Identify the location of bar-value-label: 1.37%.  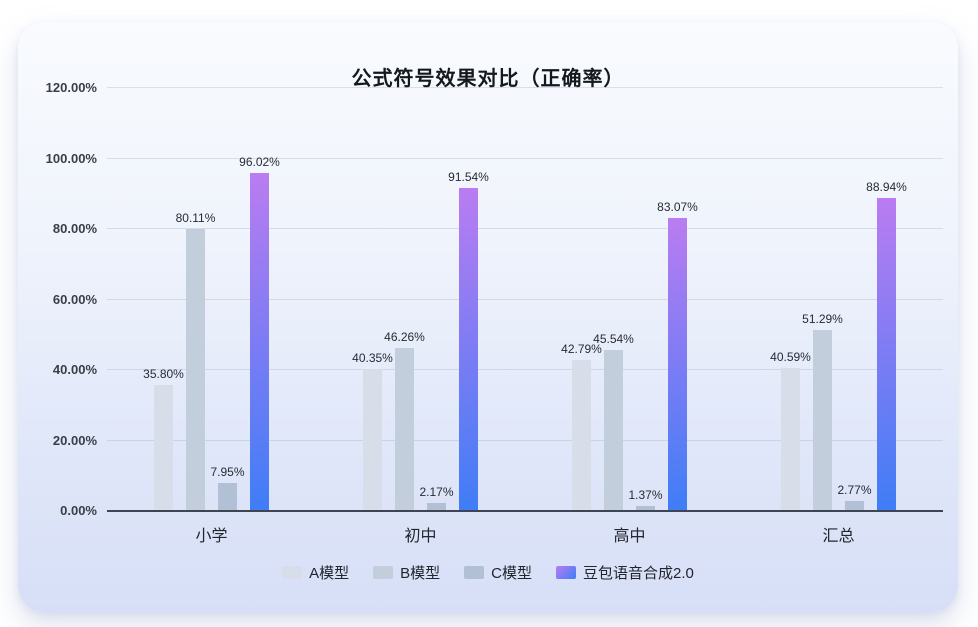
(645, 495).